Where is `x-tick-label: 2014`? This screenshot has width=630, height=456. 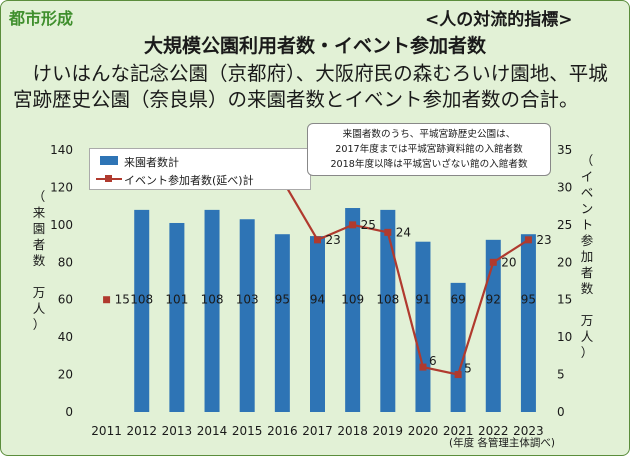 x-tick-label: 2014 is located at coordinates (212, 431).